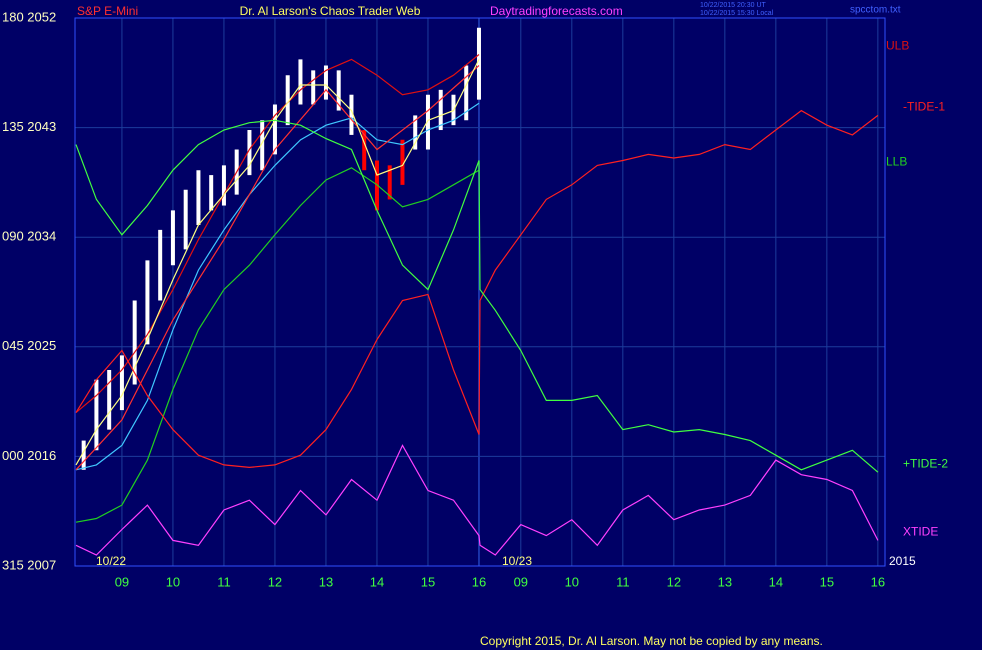 Image resolution: width=982 pixels, height=650 pixels. What do you see at coordinates (517, 561) in the screenshot?
I see `date-label: 10/23` at bounding box center [517, 561].